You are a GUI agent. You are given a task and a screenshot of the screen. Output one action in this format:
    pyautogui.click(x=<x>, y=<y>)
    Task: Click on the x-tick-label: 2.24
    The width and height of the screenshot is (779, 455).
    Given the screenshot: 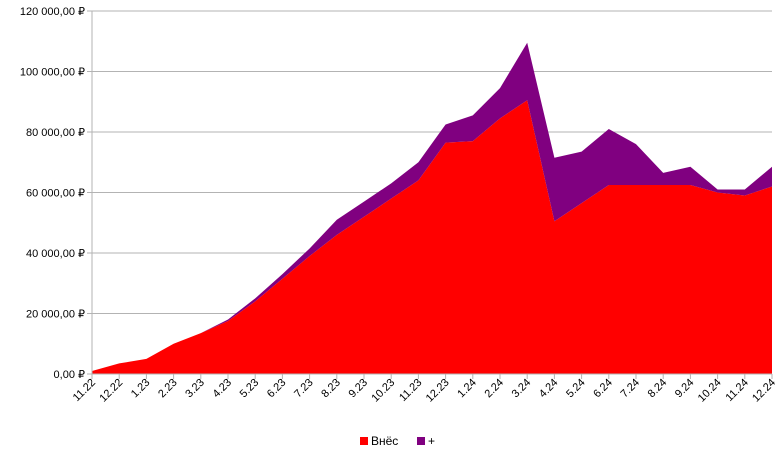 What is the action you would take?
    pyautogui.click(x=494, y=389)
    